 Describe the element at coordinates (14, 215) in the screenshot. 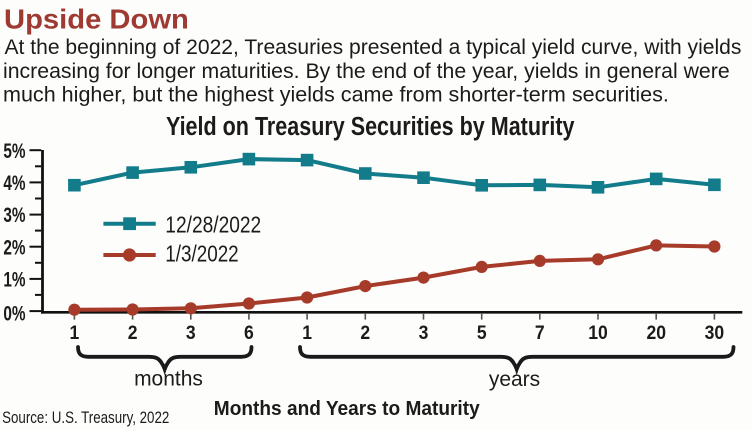

I see `svg-text: 3%` at that location.